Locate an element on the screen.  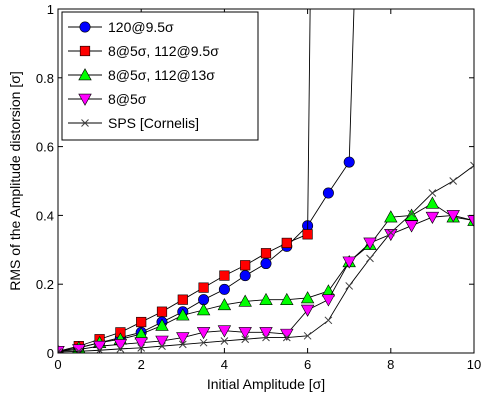
legend-entry: 8@5σ, 112@13σ is located at coordinates (141, 75).